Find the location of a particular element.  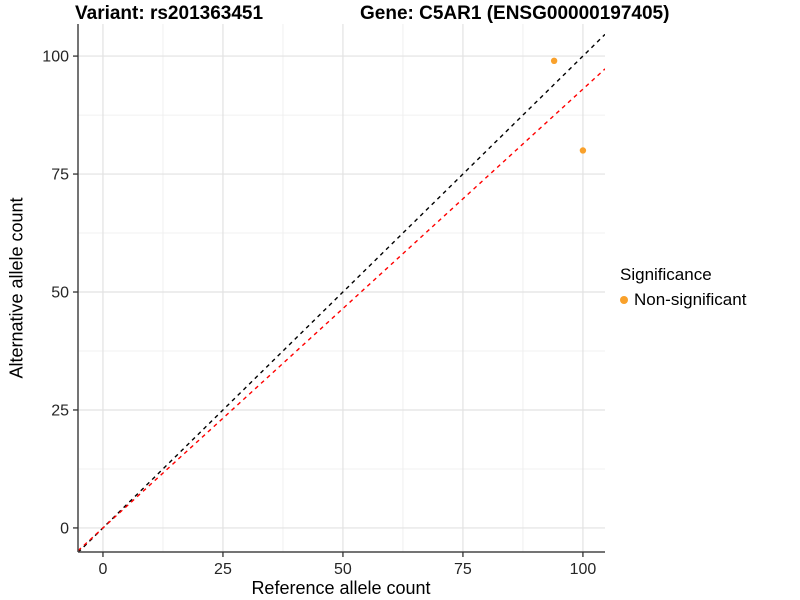

x-tick-label: 50 is located at coordinates (343, 569).